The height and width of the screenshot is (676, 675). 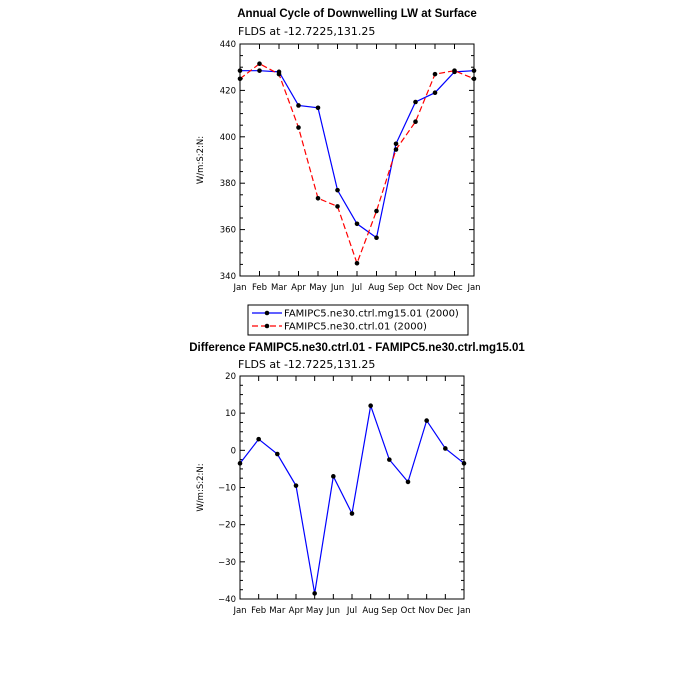 I want to click on y-tick-label: 20, so click(x=230, y=377).